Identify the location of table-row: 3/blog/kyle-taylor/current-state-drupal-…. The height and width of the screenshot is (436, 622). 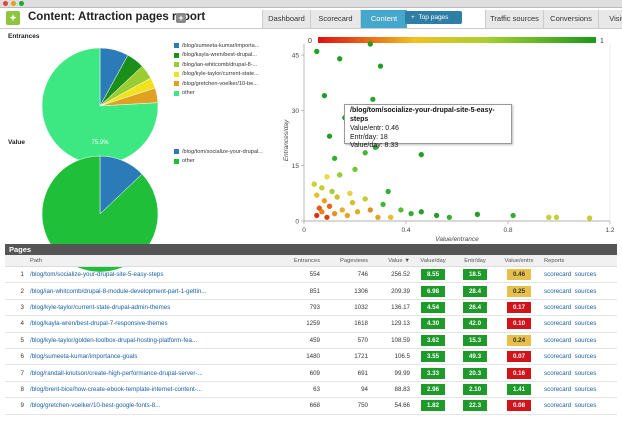
(311, 308).